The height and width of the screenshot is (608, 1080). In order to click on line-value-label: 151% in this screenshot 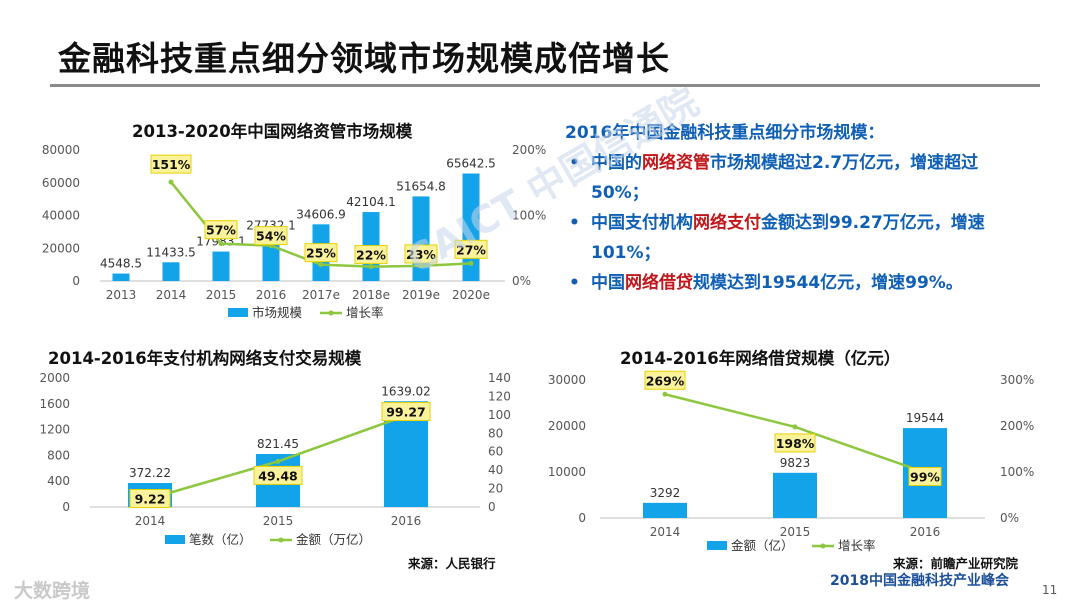, I will do `click(171, 164)`.